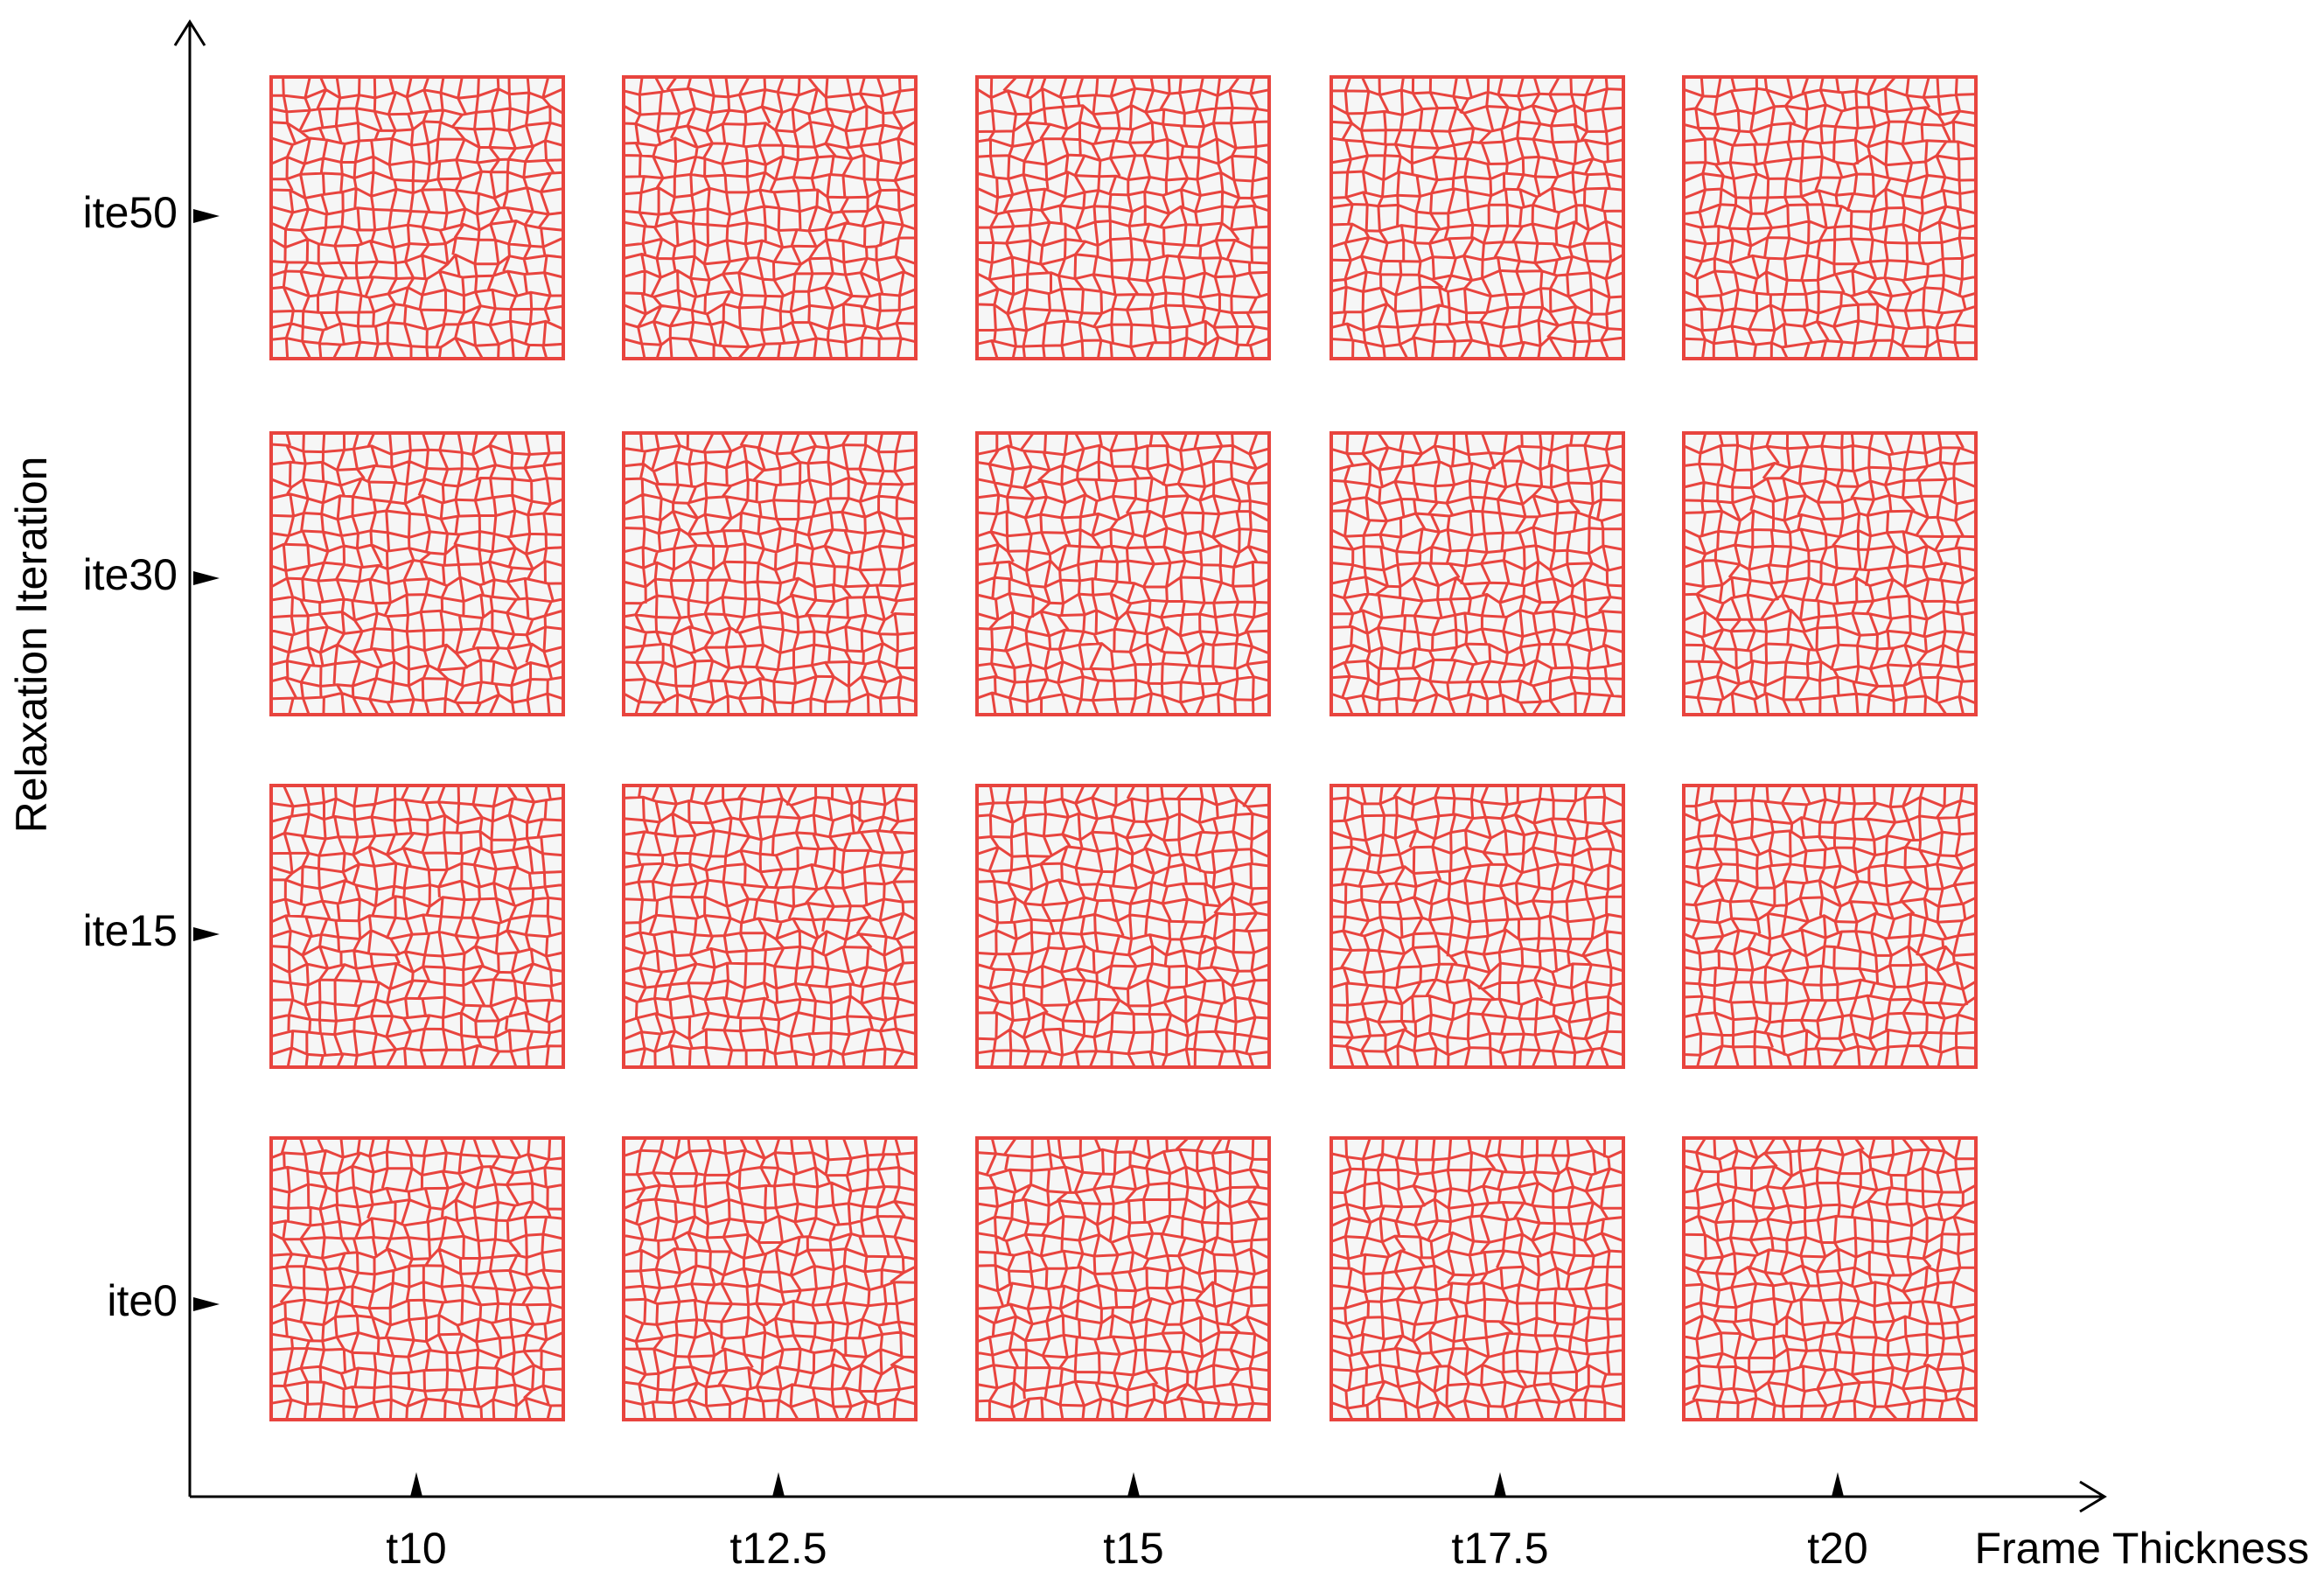 This screenshot has height=1592, width=2324. I want to click on y-axis-label: Relaxation Iteration, so click(31, 645).